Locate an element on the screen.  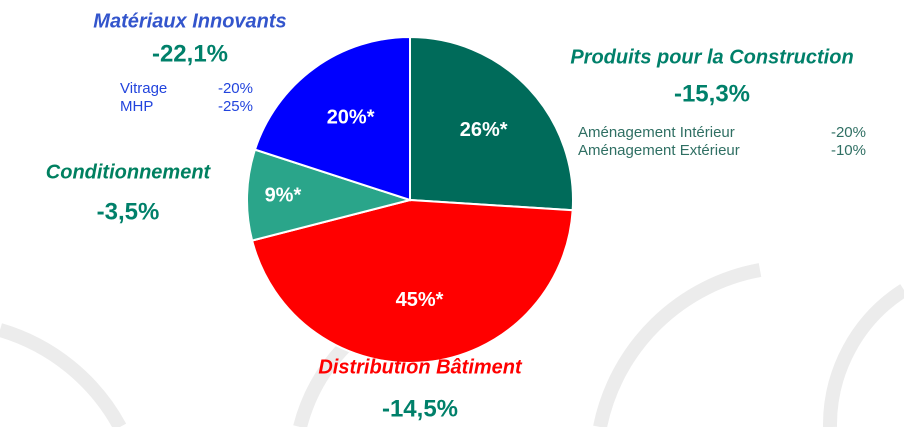
detail-name: Vitrage is located at coordinates (143, 88).